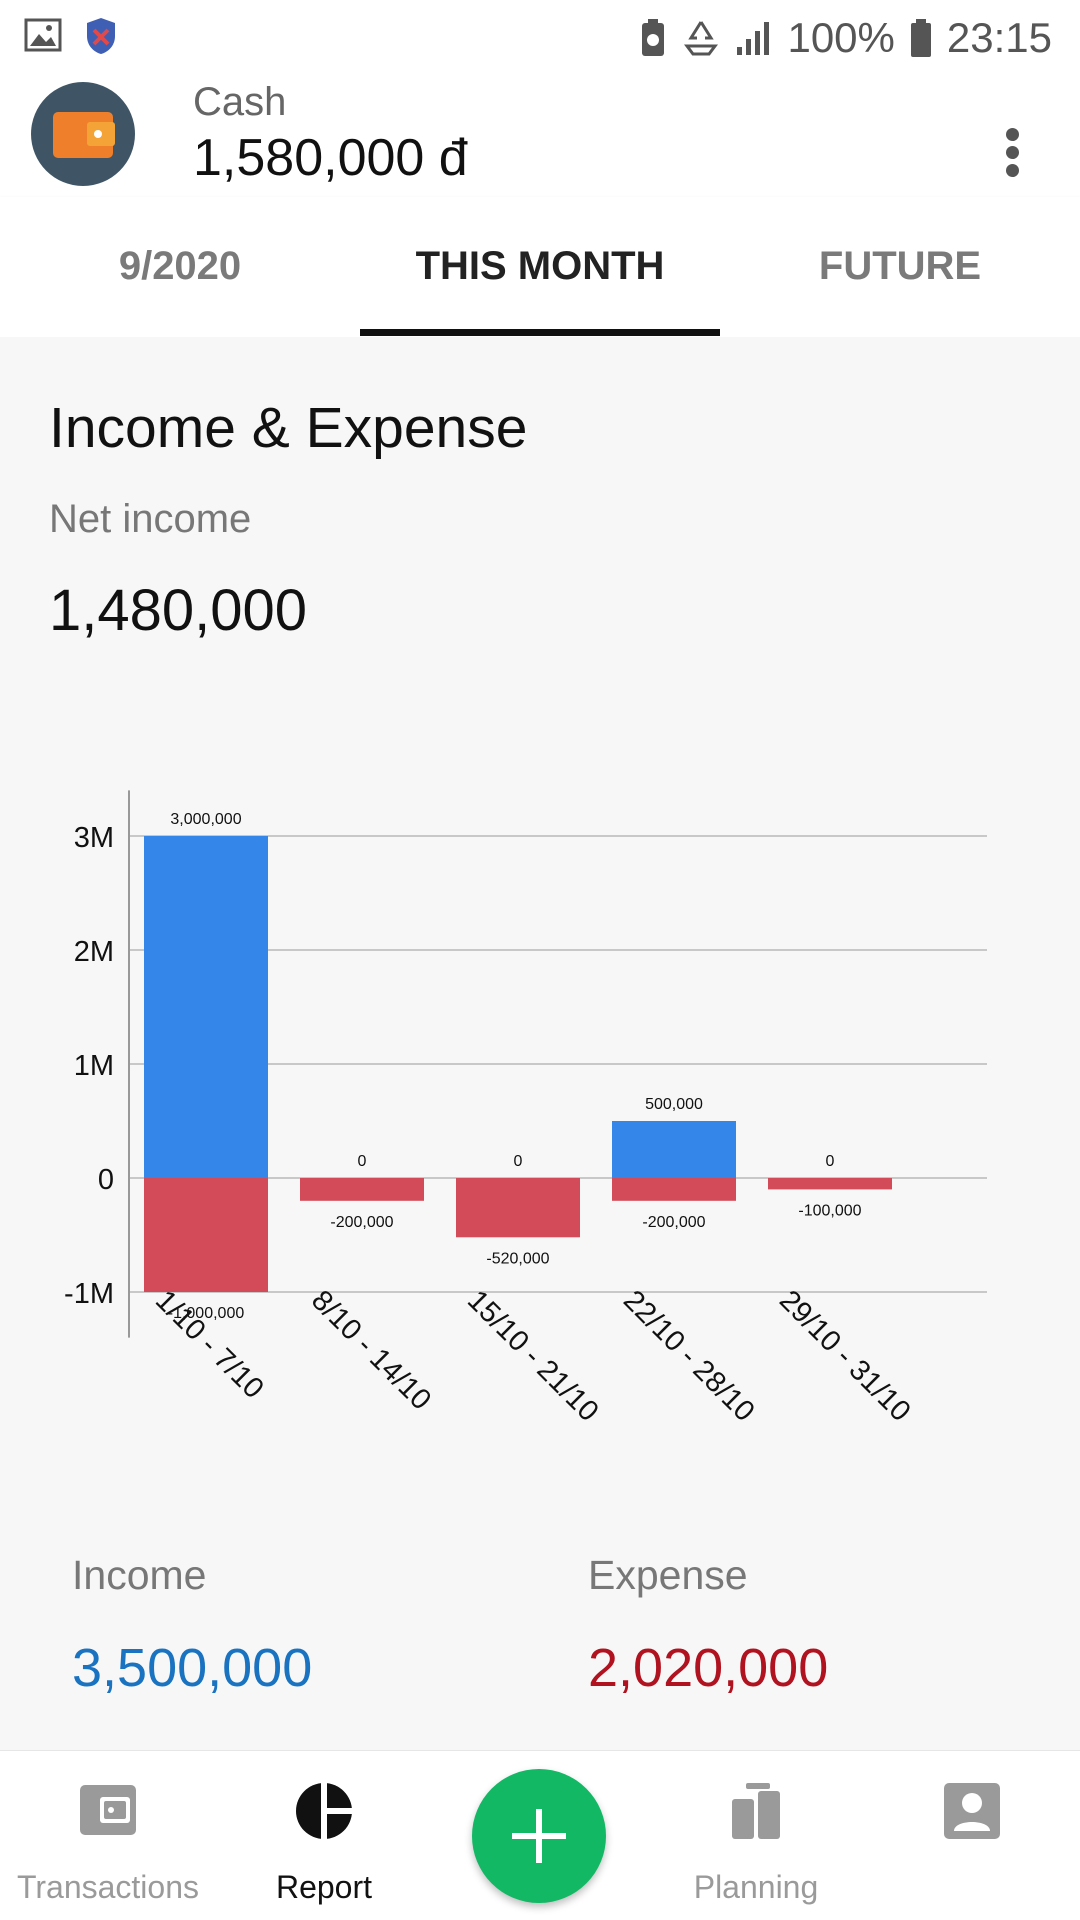  I want to click on section-title: Income & Expense, so click(288, 428).